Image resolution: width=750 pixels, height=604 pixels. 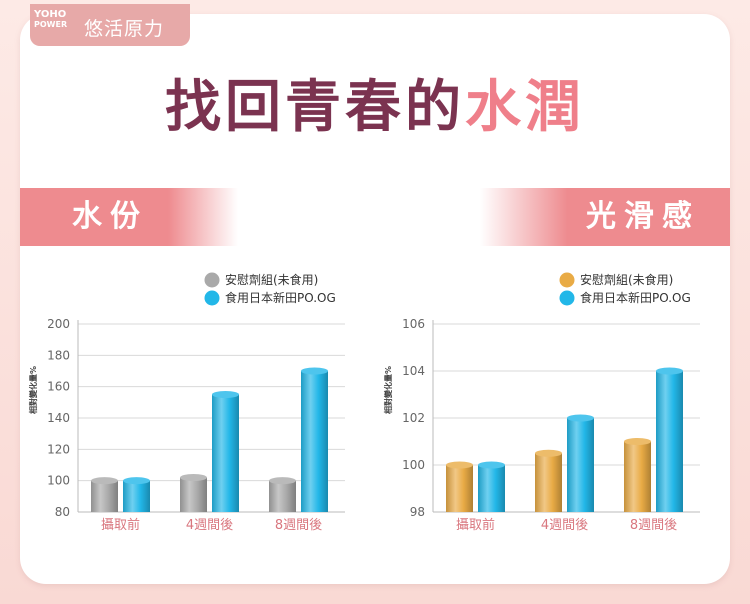 I want to click on y-tick-label: 180, so click(x=58, y=355).